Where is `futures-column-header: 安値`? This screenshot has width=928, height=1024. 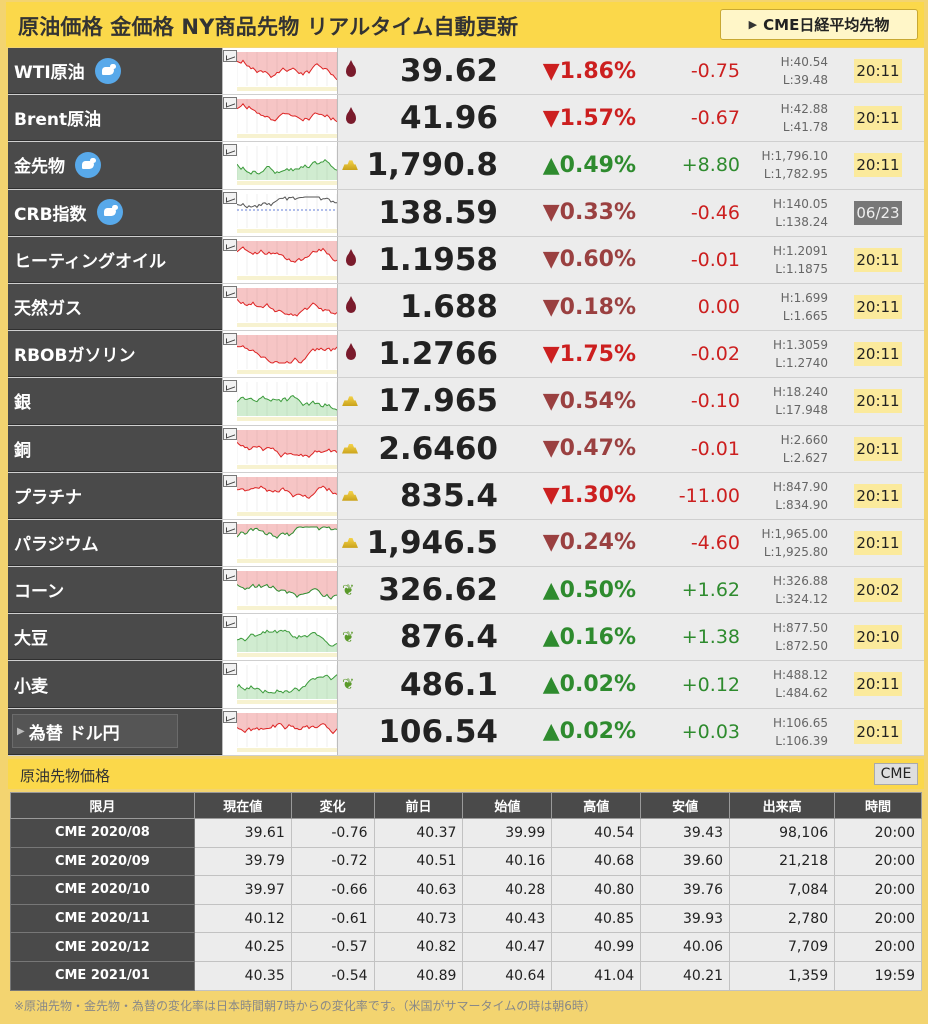
futures-column-header: 安値 is located at coordinates (685, 805).